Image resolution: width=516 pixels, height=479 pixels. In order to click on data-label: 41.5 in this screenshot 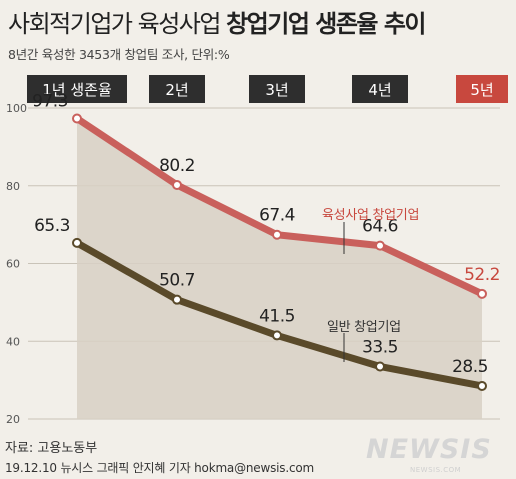, I will do `click(277, 316)`.